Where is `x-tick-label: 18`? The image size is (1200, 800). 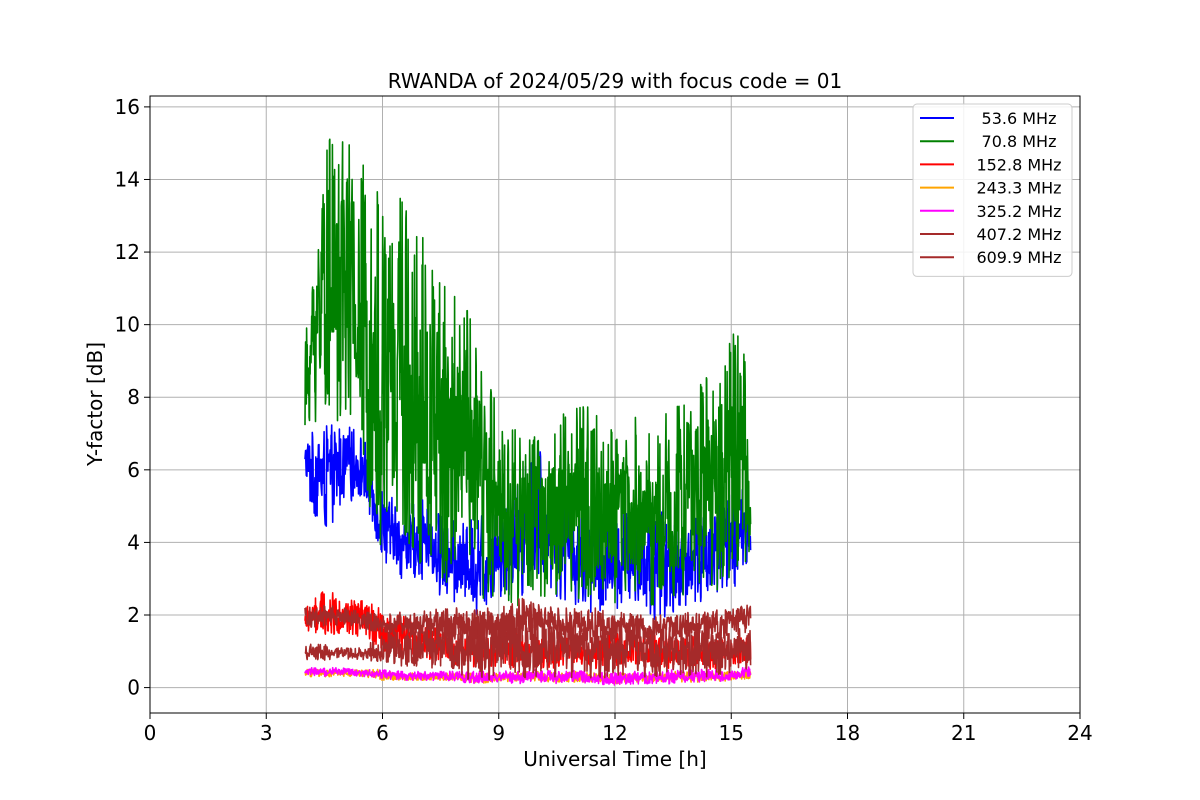
x-tick-label: 18 is located at coordinates (847, 733).